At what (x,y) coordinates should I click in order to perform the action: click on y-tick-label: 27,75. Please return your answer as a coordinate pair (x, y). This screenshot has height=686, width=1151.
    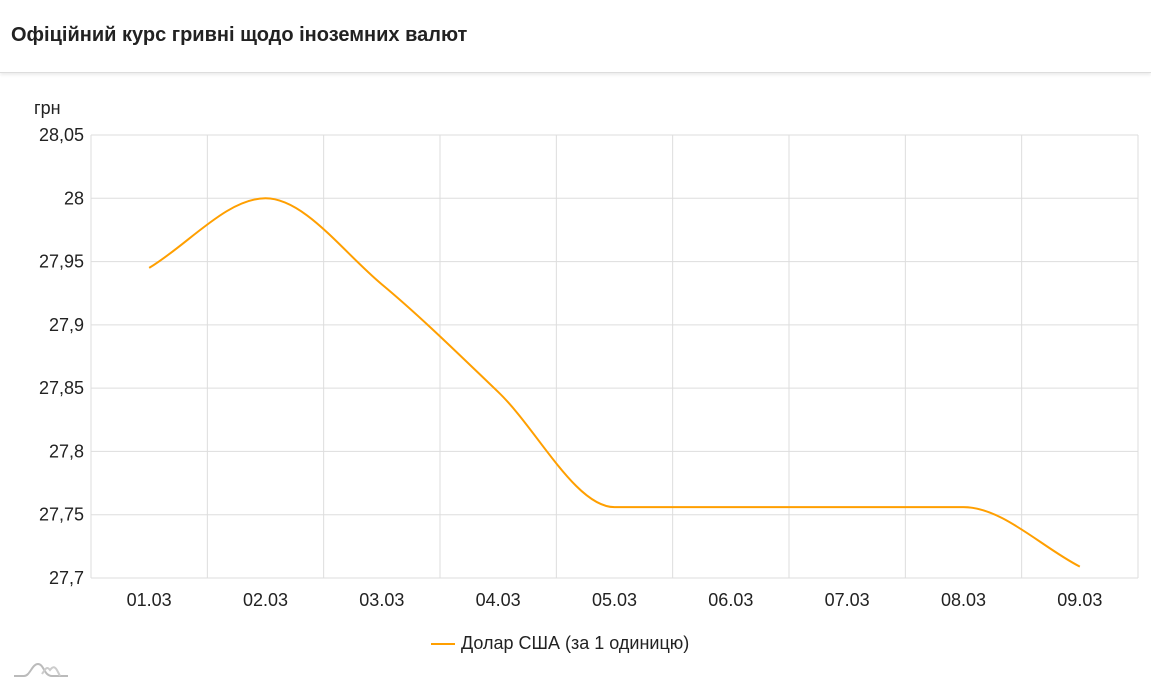
    Looking at the image, I should click on (61, 515).